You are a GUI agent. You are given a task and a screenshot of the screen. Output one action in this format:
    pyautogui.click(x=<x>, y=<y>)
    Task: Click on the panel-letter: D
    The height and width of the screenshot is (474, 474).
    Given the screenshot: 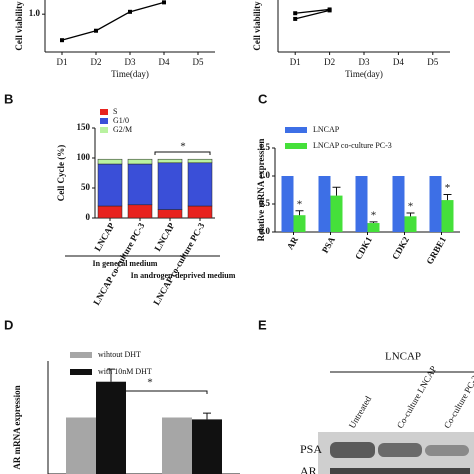 What is the action you would take?
    pyautogui.click(x=8, y=324)
    